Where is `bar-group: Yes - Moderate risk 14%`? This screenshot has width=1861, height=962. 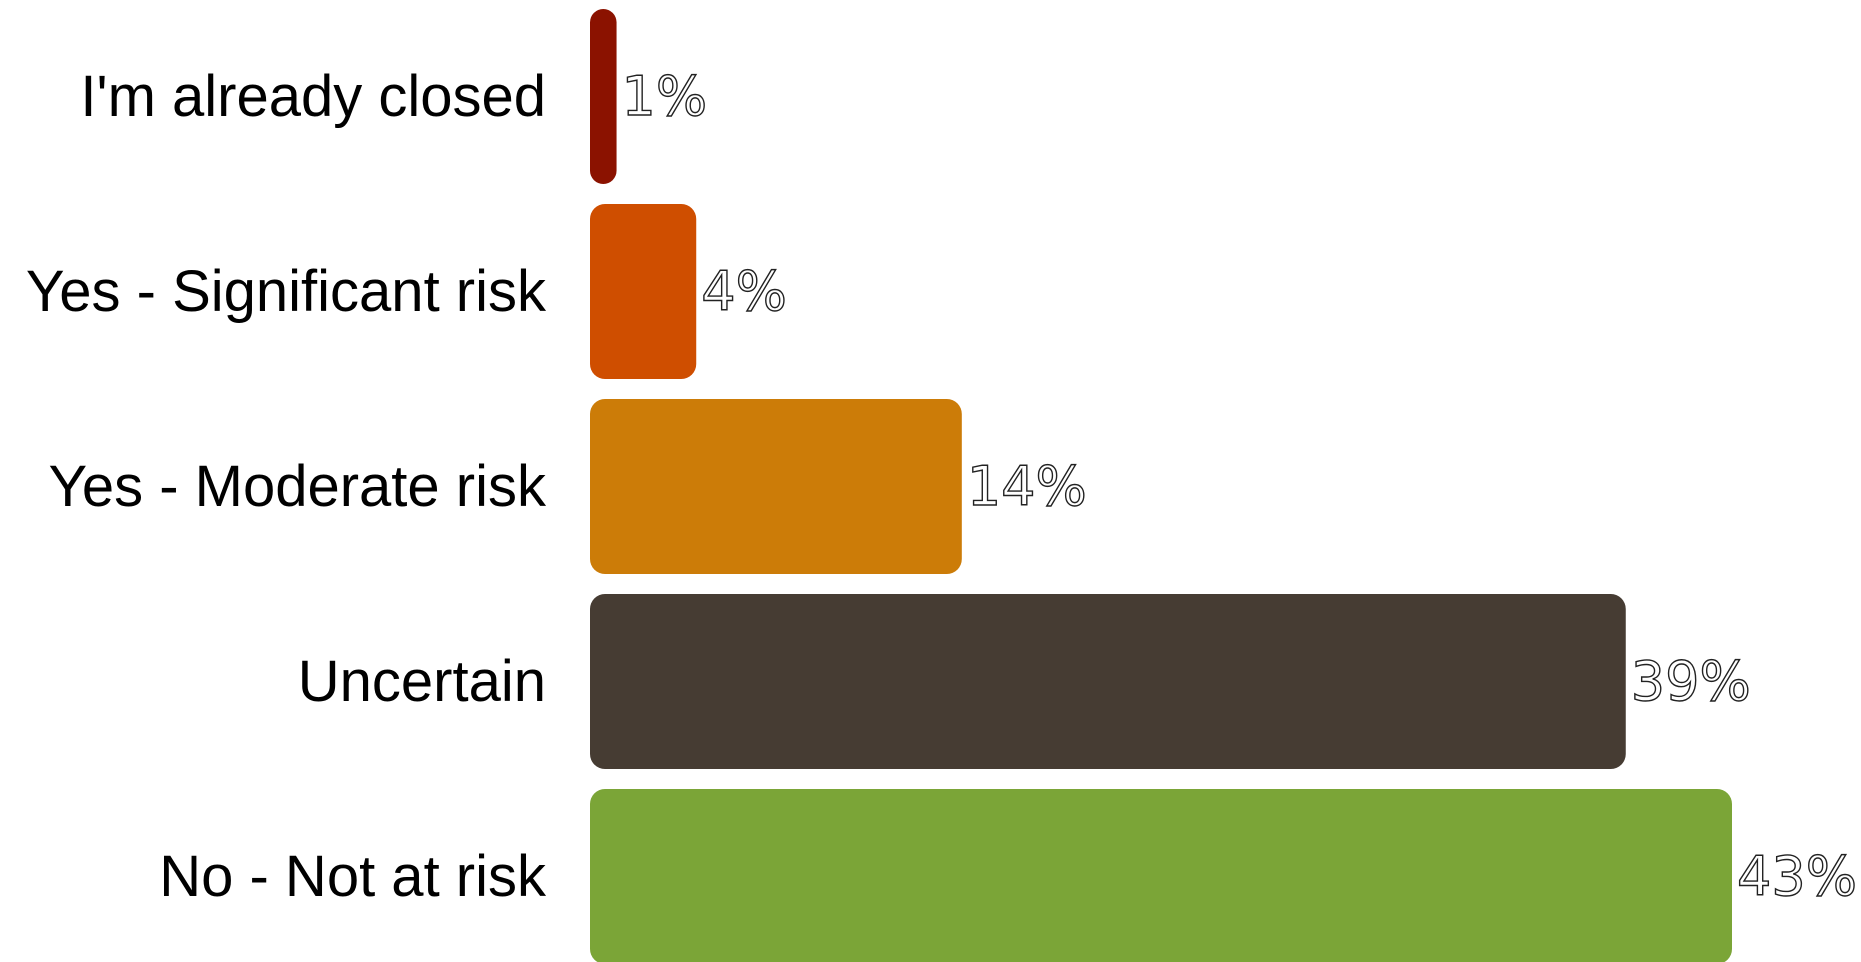
bar-group: Yes - Moderate risk 14% is located at coordinates (568, 486).